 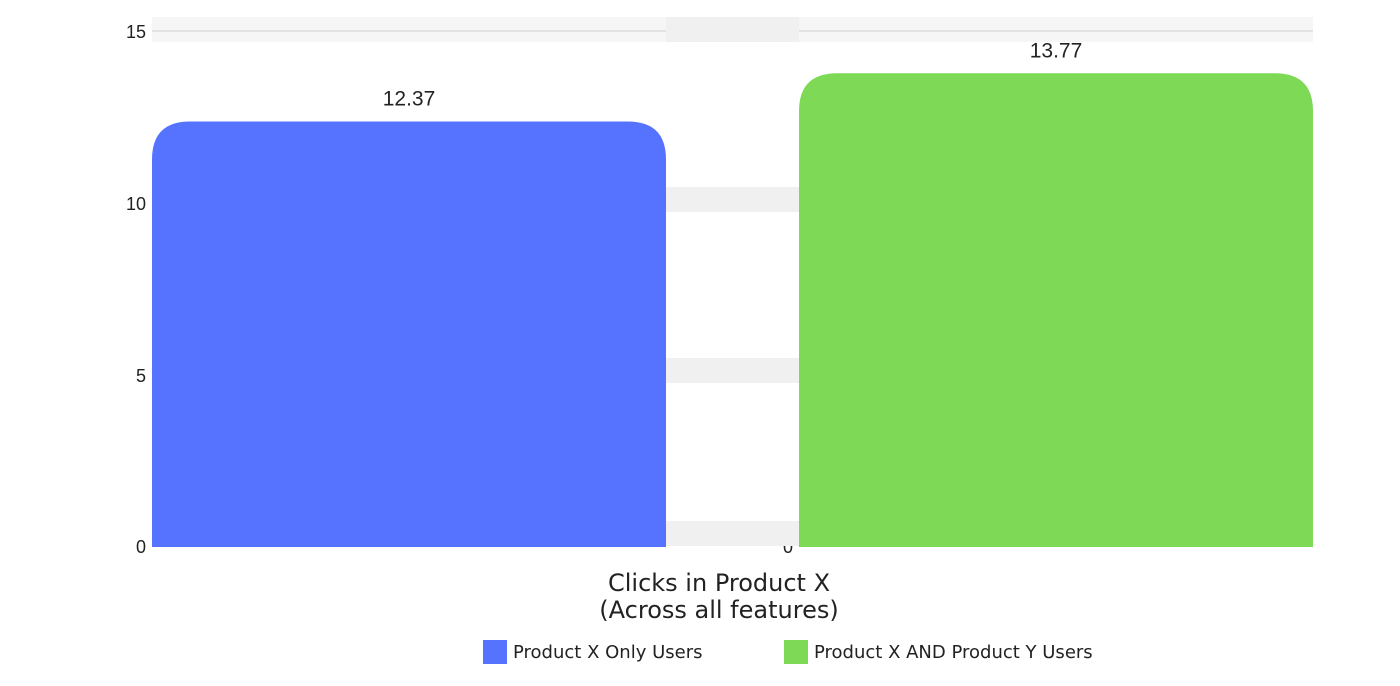 What do you see at coordinates (719, 583) in the screenshot?
I see `x-axis-title-line-1: Clicks in Product X` at bounding box center [719, 583].